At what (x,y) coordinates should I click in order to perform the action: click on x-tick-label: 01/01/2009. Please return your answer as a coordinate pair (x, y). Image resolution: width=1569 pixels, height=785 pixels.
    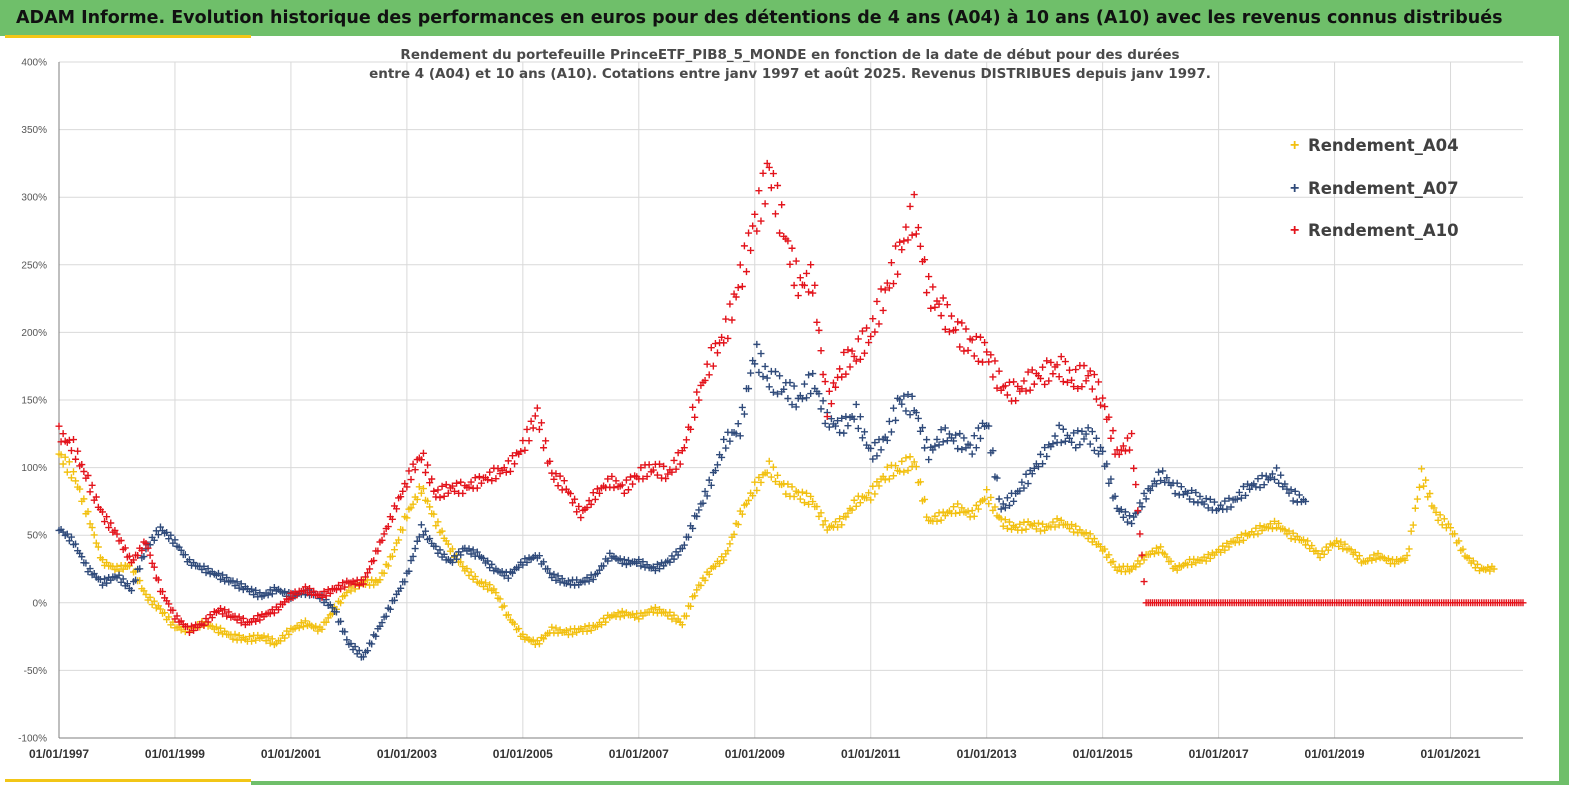
    Looking at the image, I should click on (755, 754).